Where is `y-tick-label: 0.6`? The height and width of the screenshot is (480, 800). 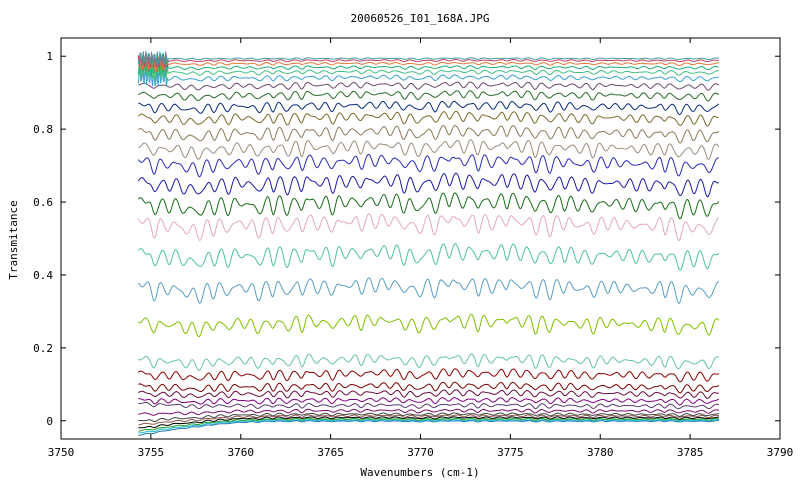 y-tick-label: 0.6 is located at coordinates (43, 202).